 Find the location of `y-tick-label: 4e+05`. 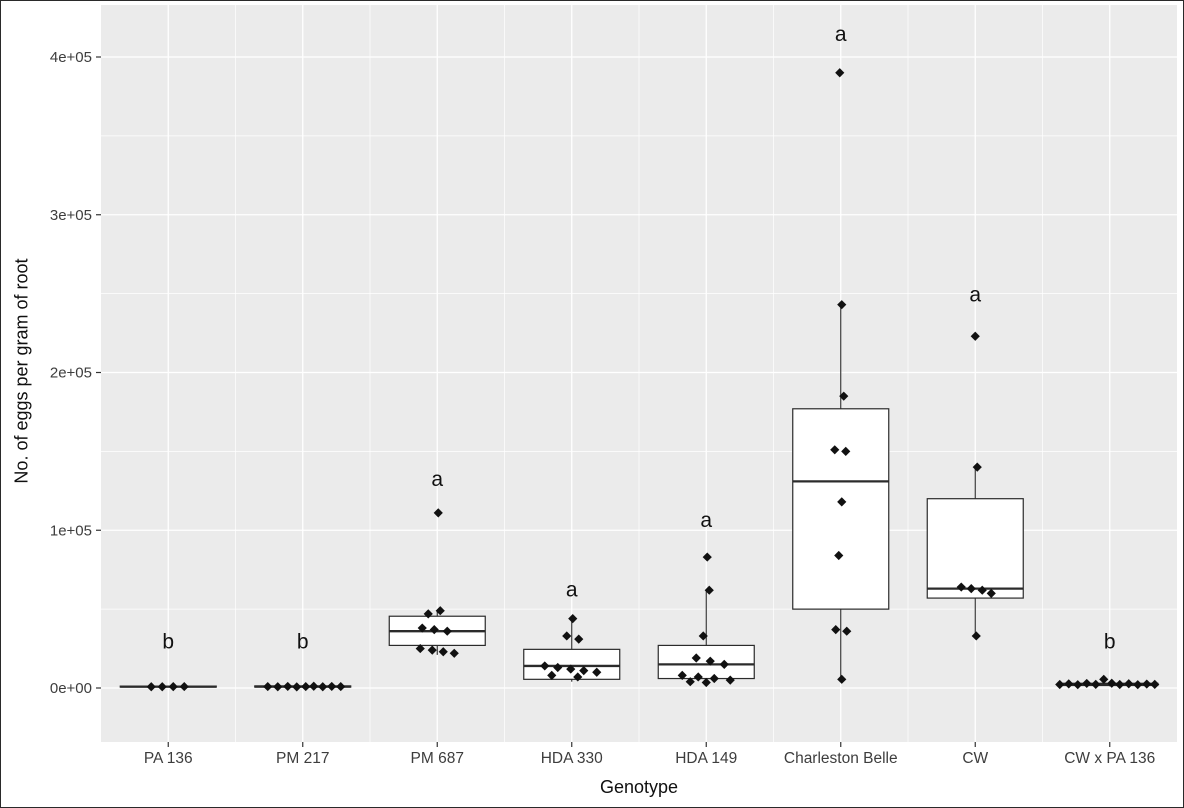

y-tick-label: 4e+05 is located at coordinates (71, 57).